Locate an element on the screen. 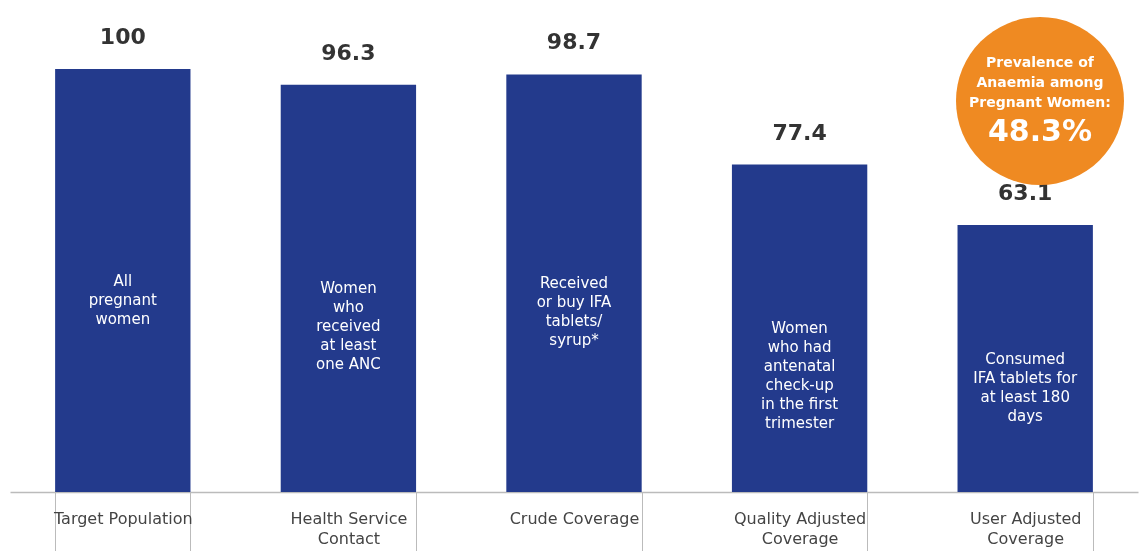  x-tick-label: Health Service Contact is located at coordinates (349, 528).